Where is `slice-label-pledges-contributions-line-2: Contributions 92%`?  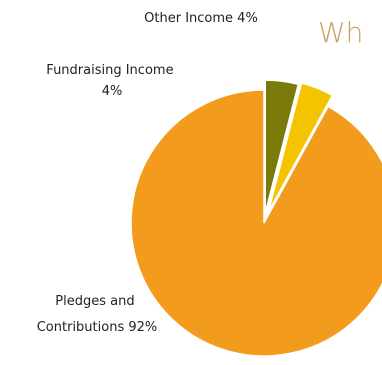
slice-label-pledges-contributions-line-2: Contributions 92% is located at coordinates (97, 327).